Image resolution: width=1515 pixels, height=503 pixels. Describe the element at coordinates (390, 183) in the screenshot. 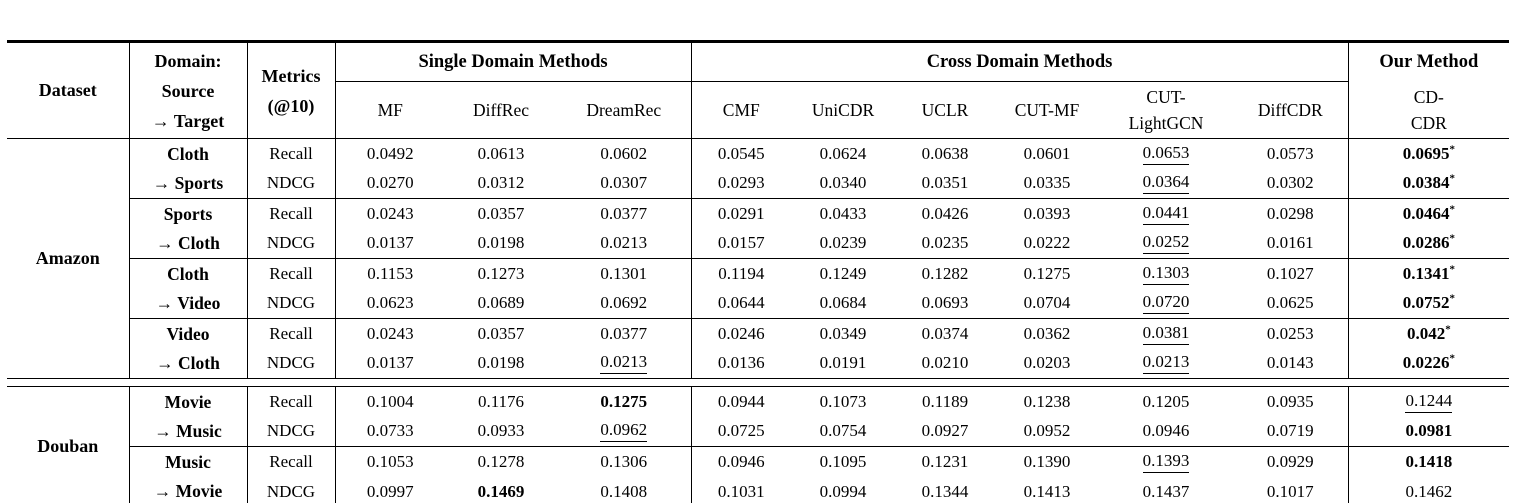

I see `metric-value: 0.0270` at that location.